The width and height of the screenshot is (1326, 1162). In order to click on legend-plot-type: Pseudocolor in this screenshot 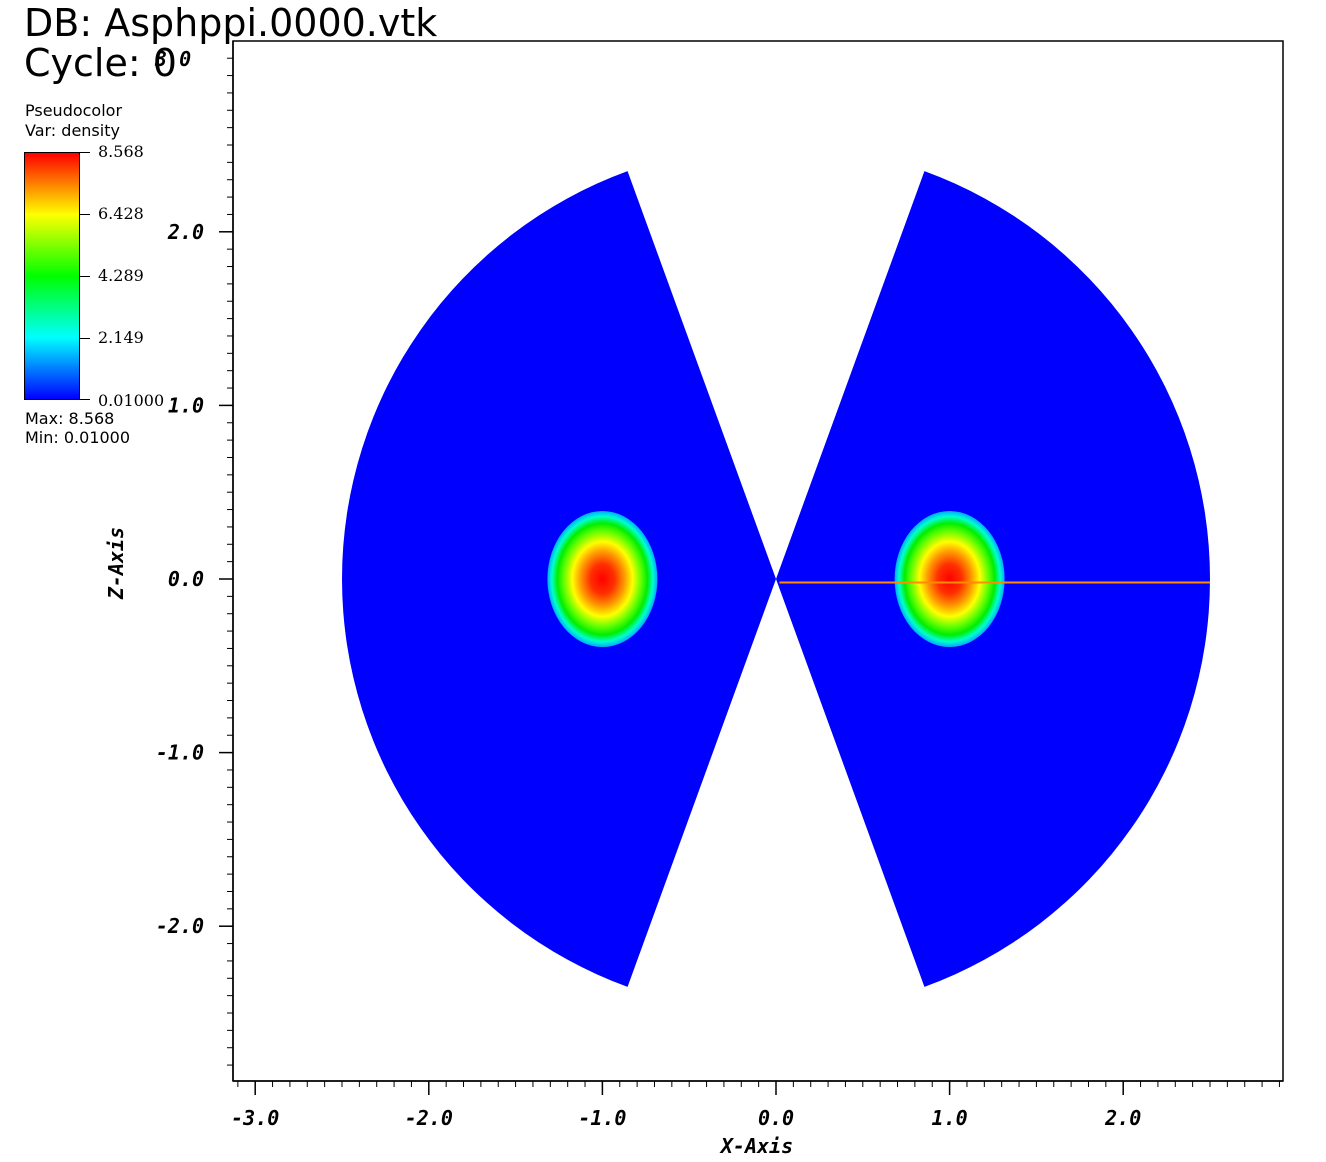, I will do `click(74, 110)`.